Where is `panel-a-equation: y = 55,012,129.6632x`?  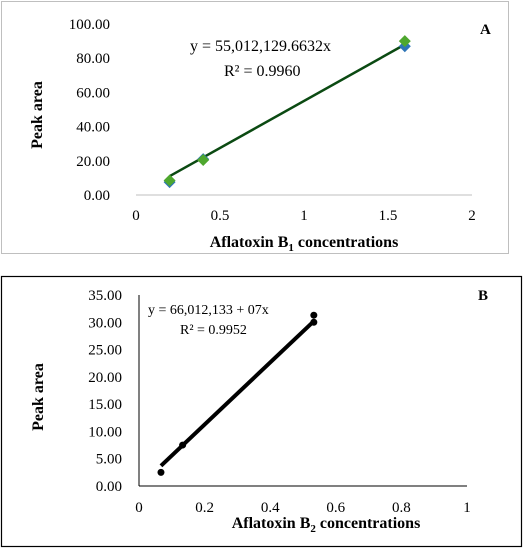 panel-a-equation: y = 55,012,129.6632x is located at coordinates (260, 46).